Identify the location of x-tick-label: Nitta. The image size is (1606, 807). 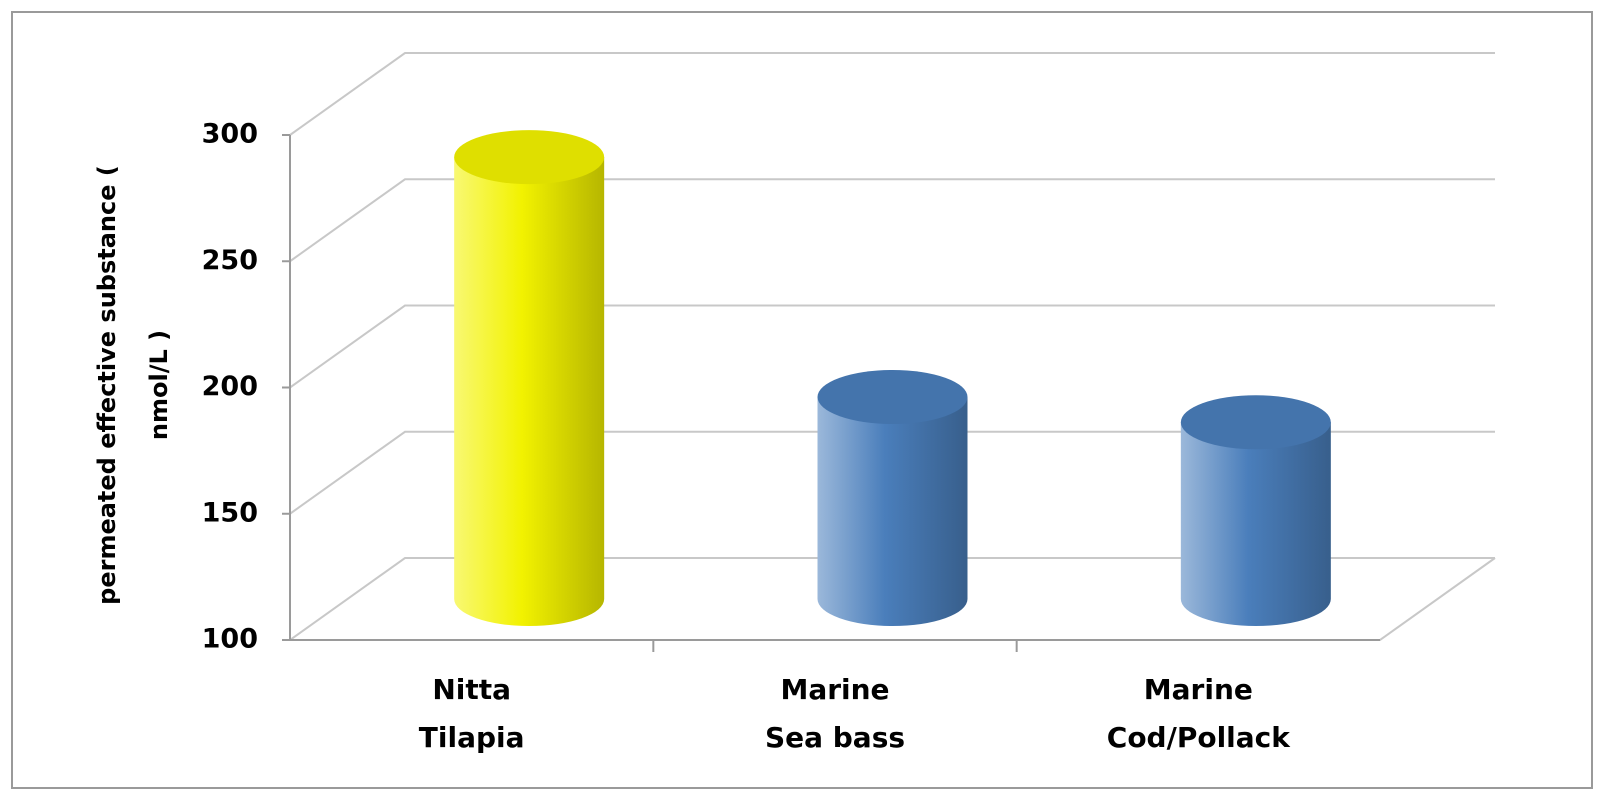
(471, 689).